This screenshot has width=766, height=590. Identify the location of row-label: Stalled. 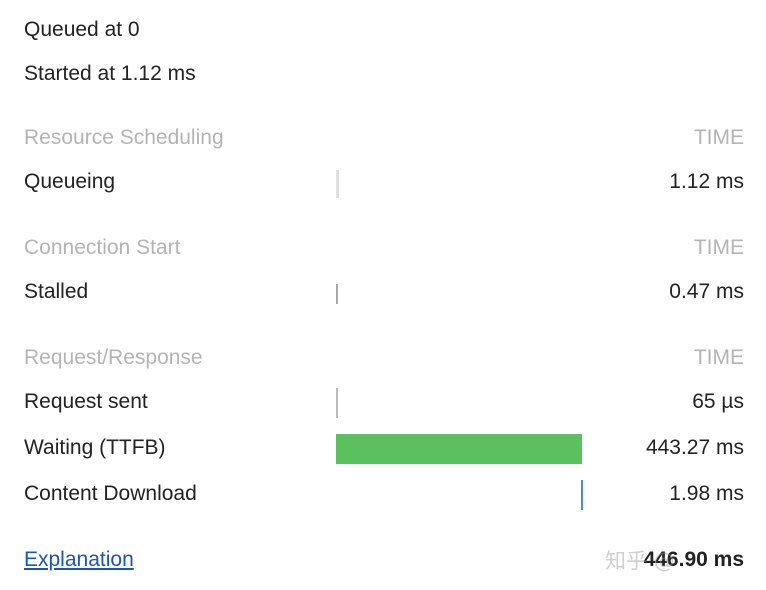
(56, 291).